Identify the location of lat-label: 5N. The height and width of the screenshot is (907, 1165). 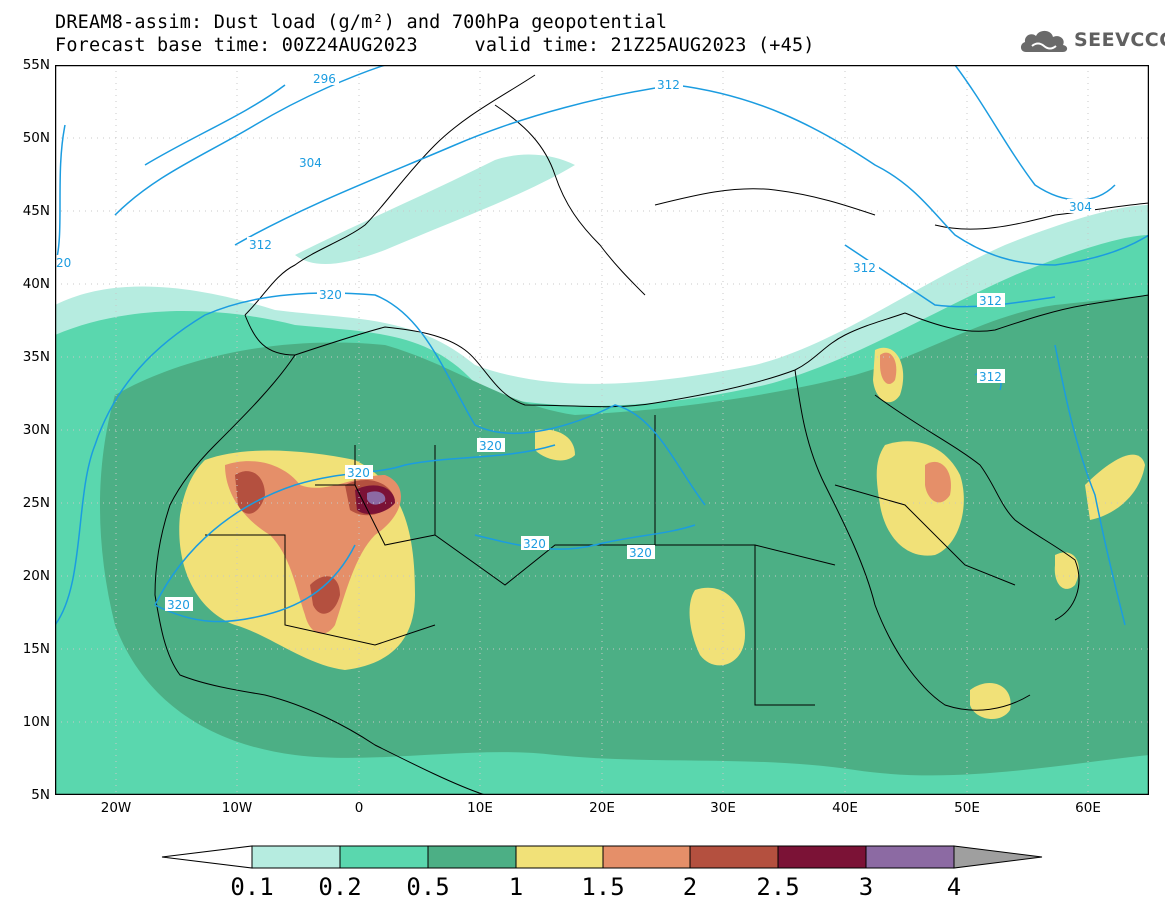
(40, 795).